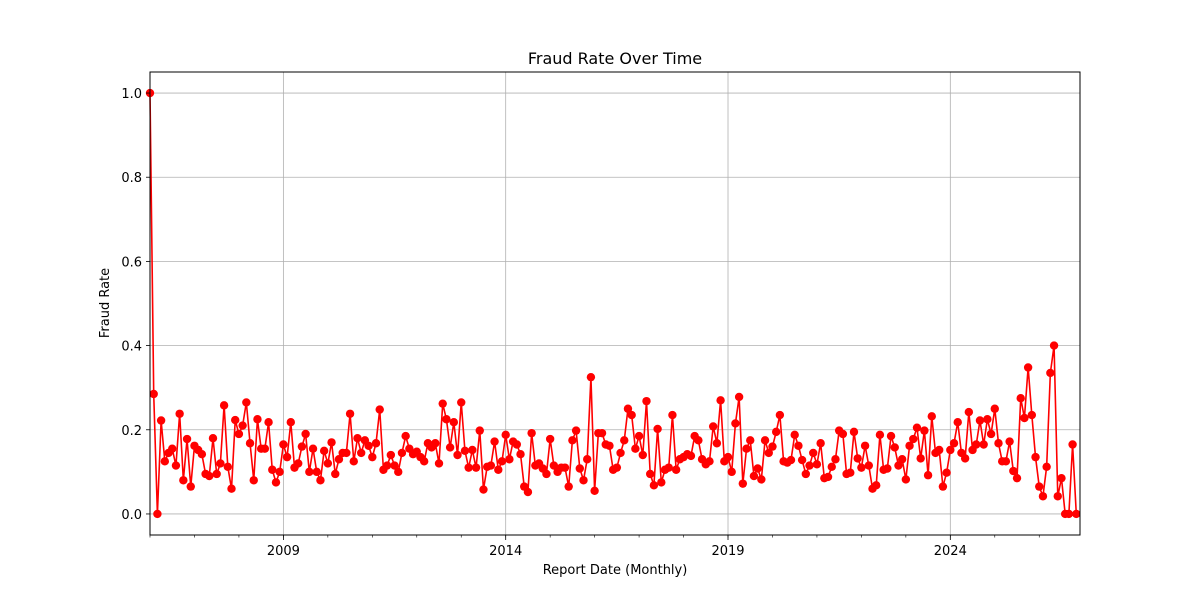  What do you see at coordinates (950, 551) in the screenshot?
I see `x-tick-label: 2024` at bounding box center [950, 551].